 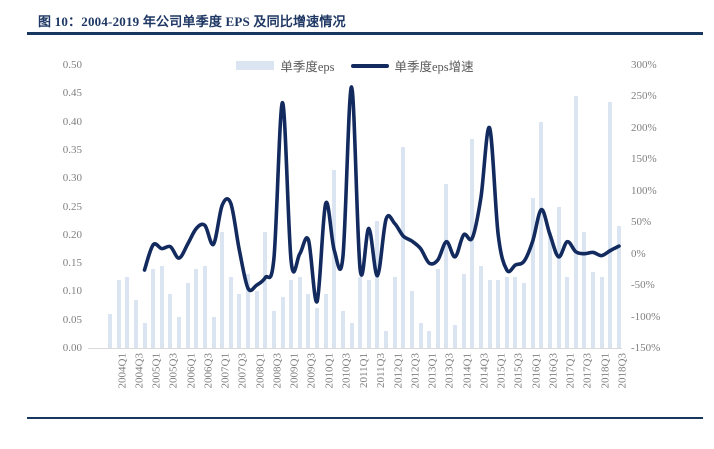 I want to click on legend-label-eps-growth: 单季度eps增速, so click(x=434, y=67).